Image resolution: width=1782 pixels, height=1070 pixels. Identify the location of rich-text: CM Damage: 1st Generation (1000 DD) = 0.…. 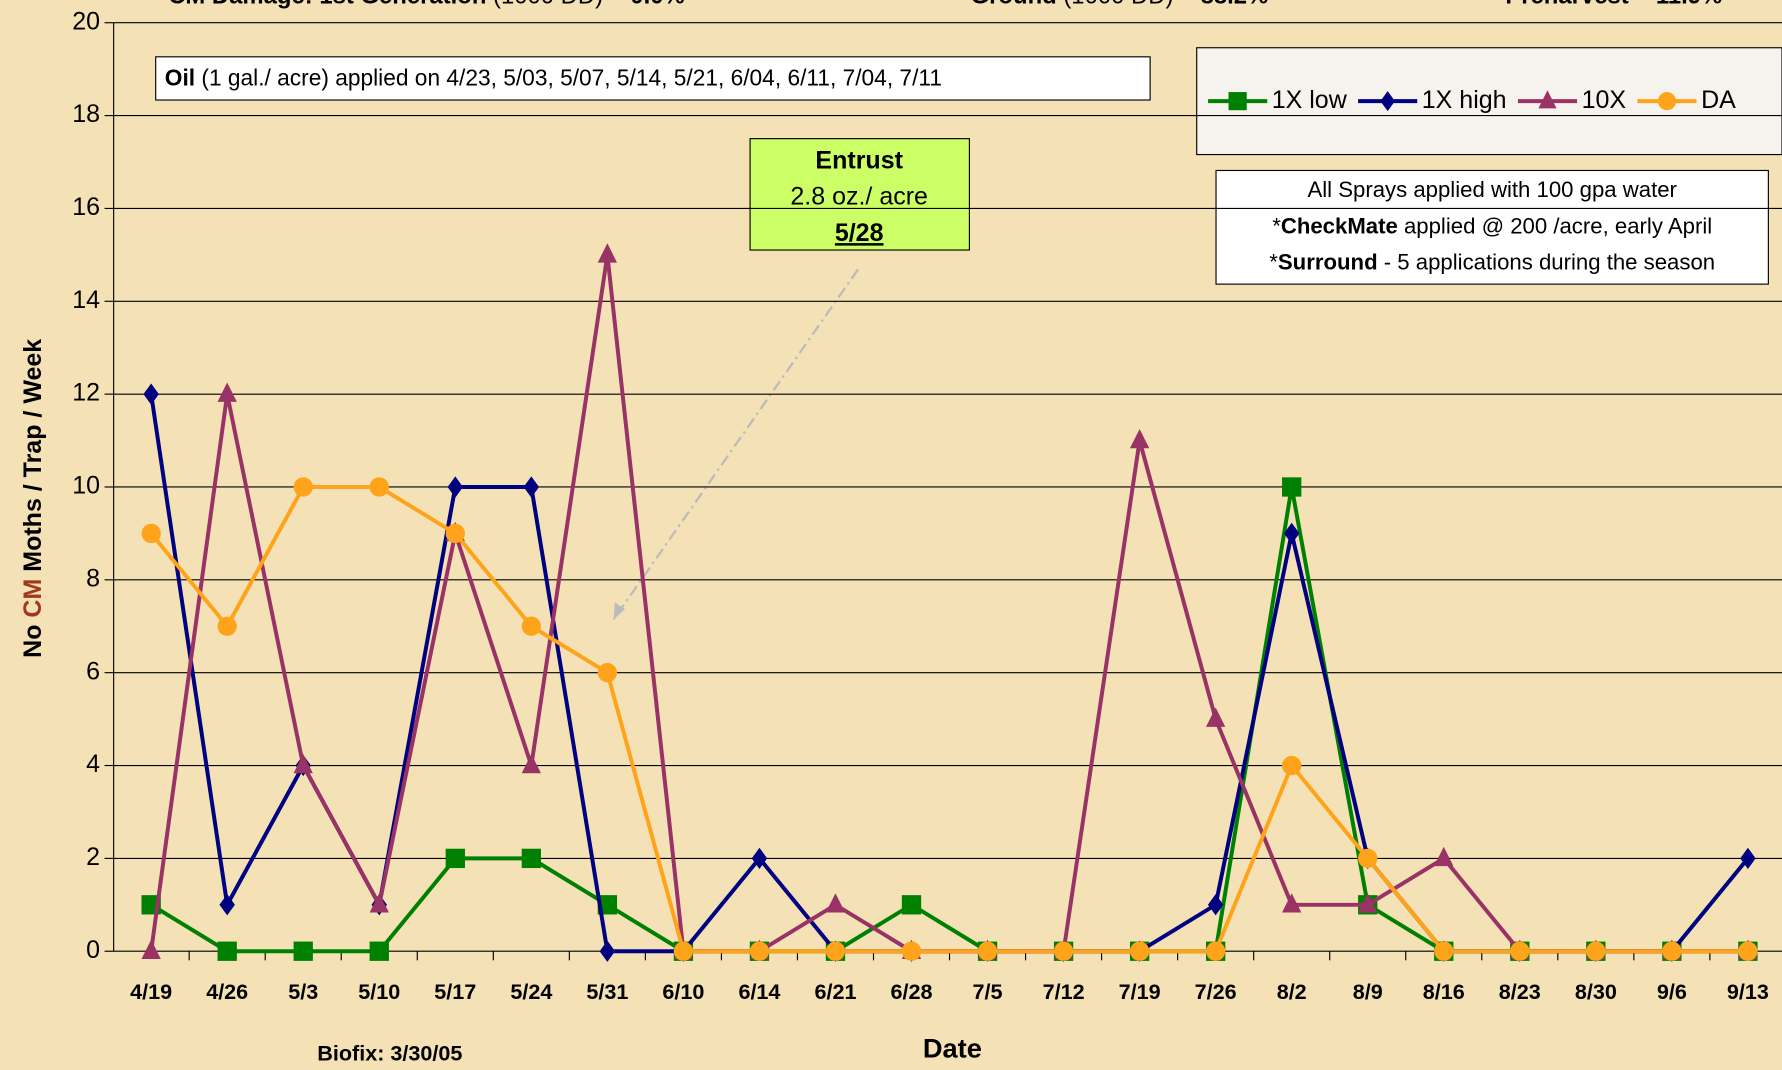
(426, 5).